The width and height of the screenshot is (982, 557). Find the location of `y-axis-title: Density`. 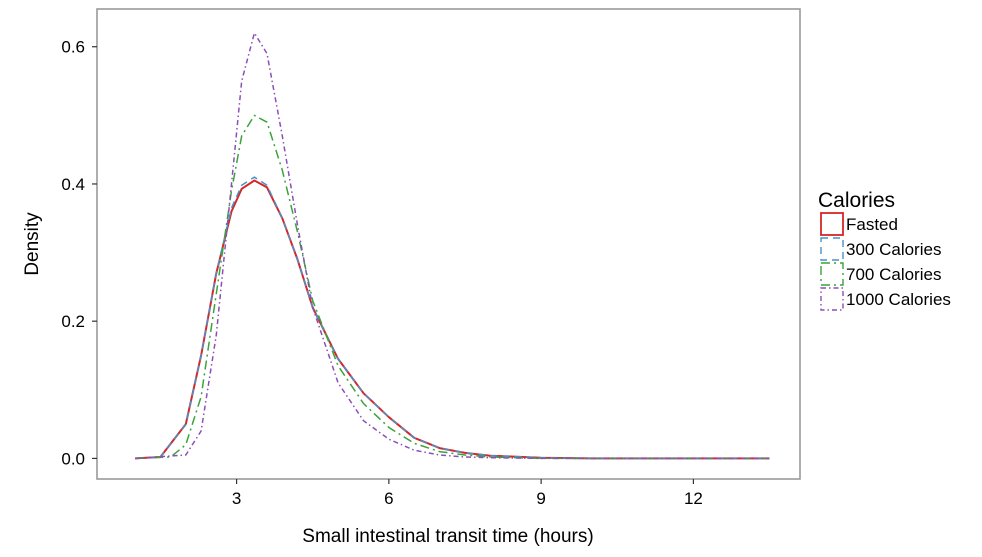

y-axis-title: Density is located at coordinates (32, 244).